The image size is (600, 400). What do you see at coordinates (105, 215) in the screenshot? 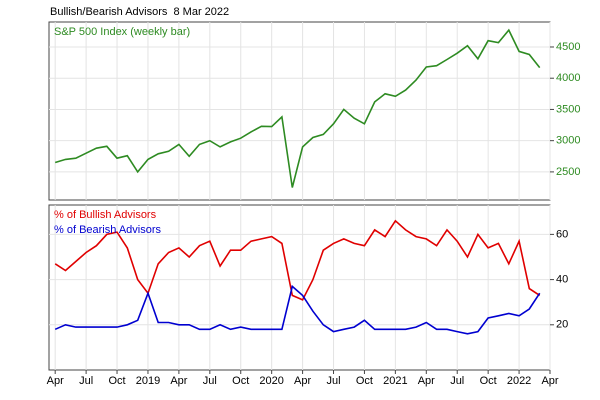
I see `legend-label: % of Bullish Advisors` at bounding box center [105, 215].